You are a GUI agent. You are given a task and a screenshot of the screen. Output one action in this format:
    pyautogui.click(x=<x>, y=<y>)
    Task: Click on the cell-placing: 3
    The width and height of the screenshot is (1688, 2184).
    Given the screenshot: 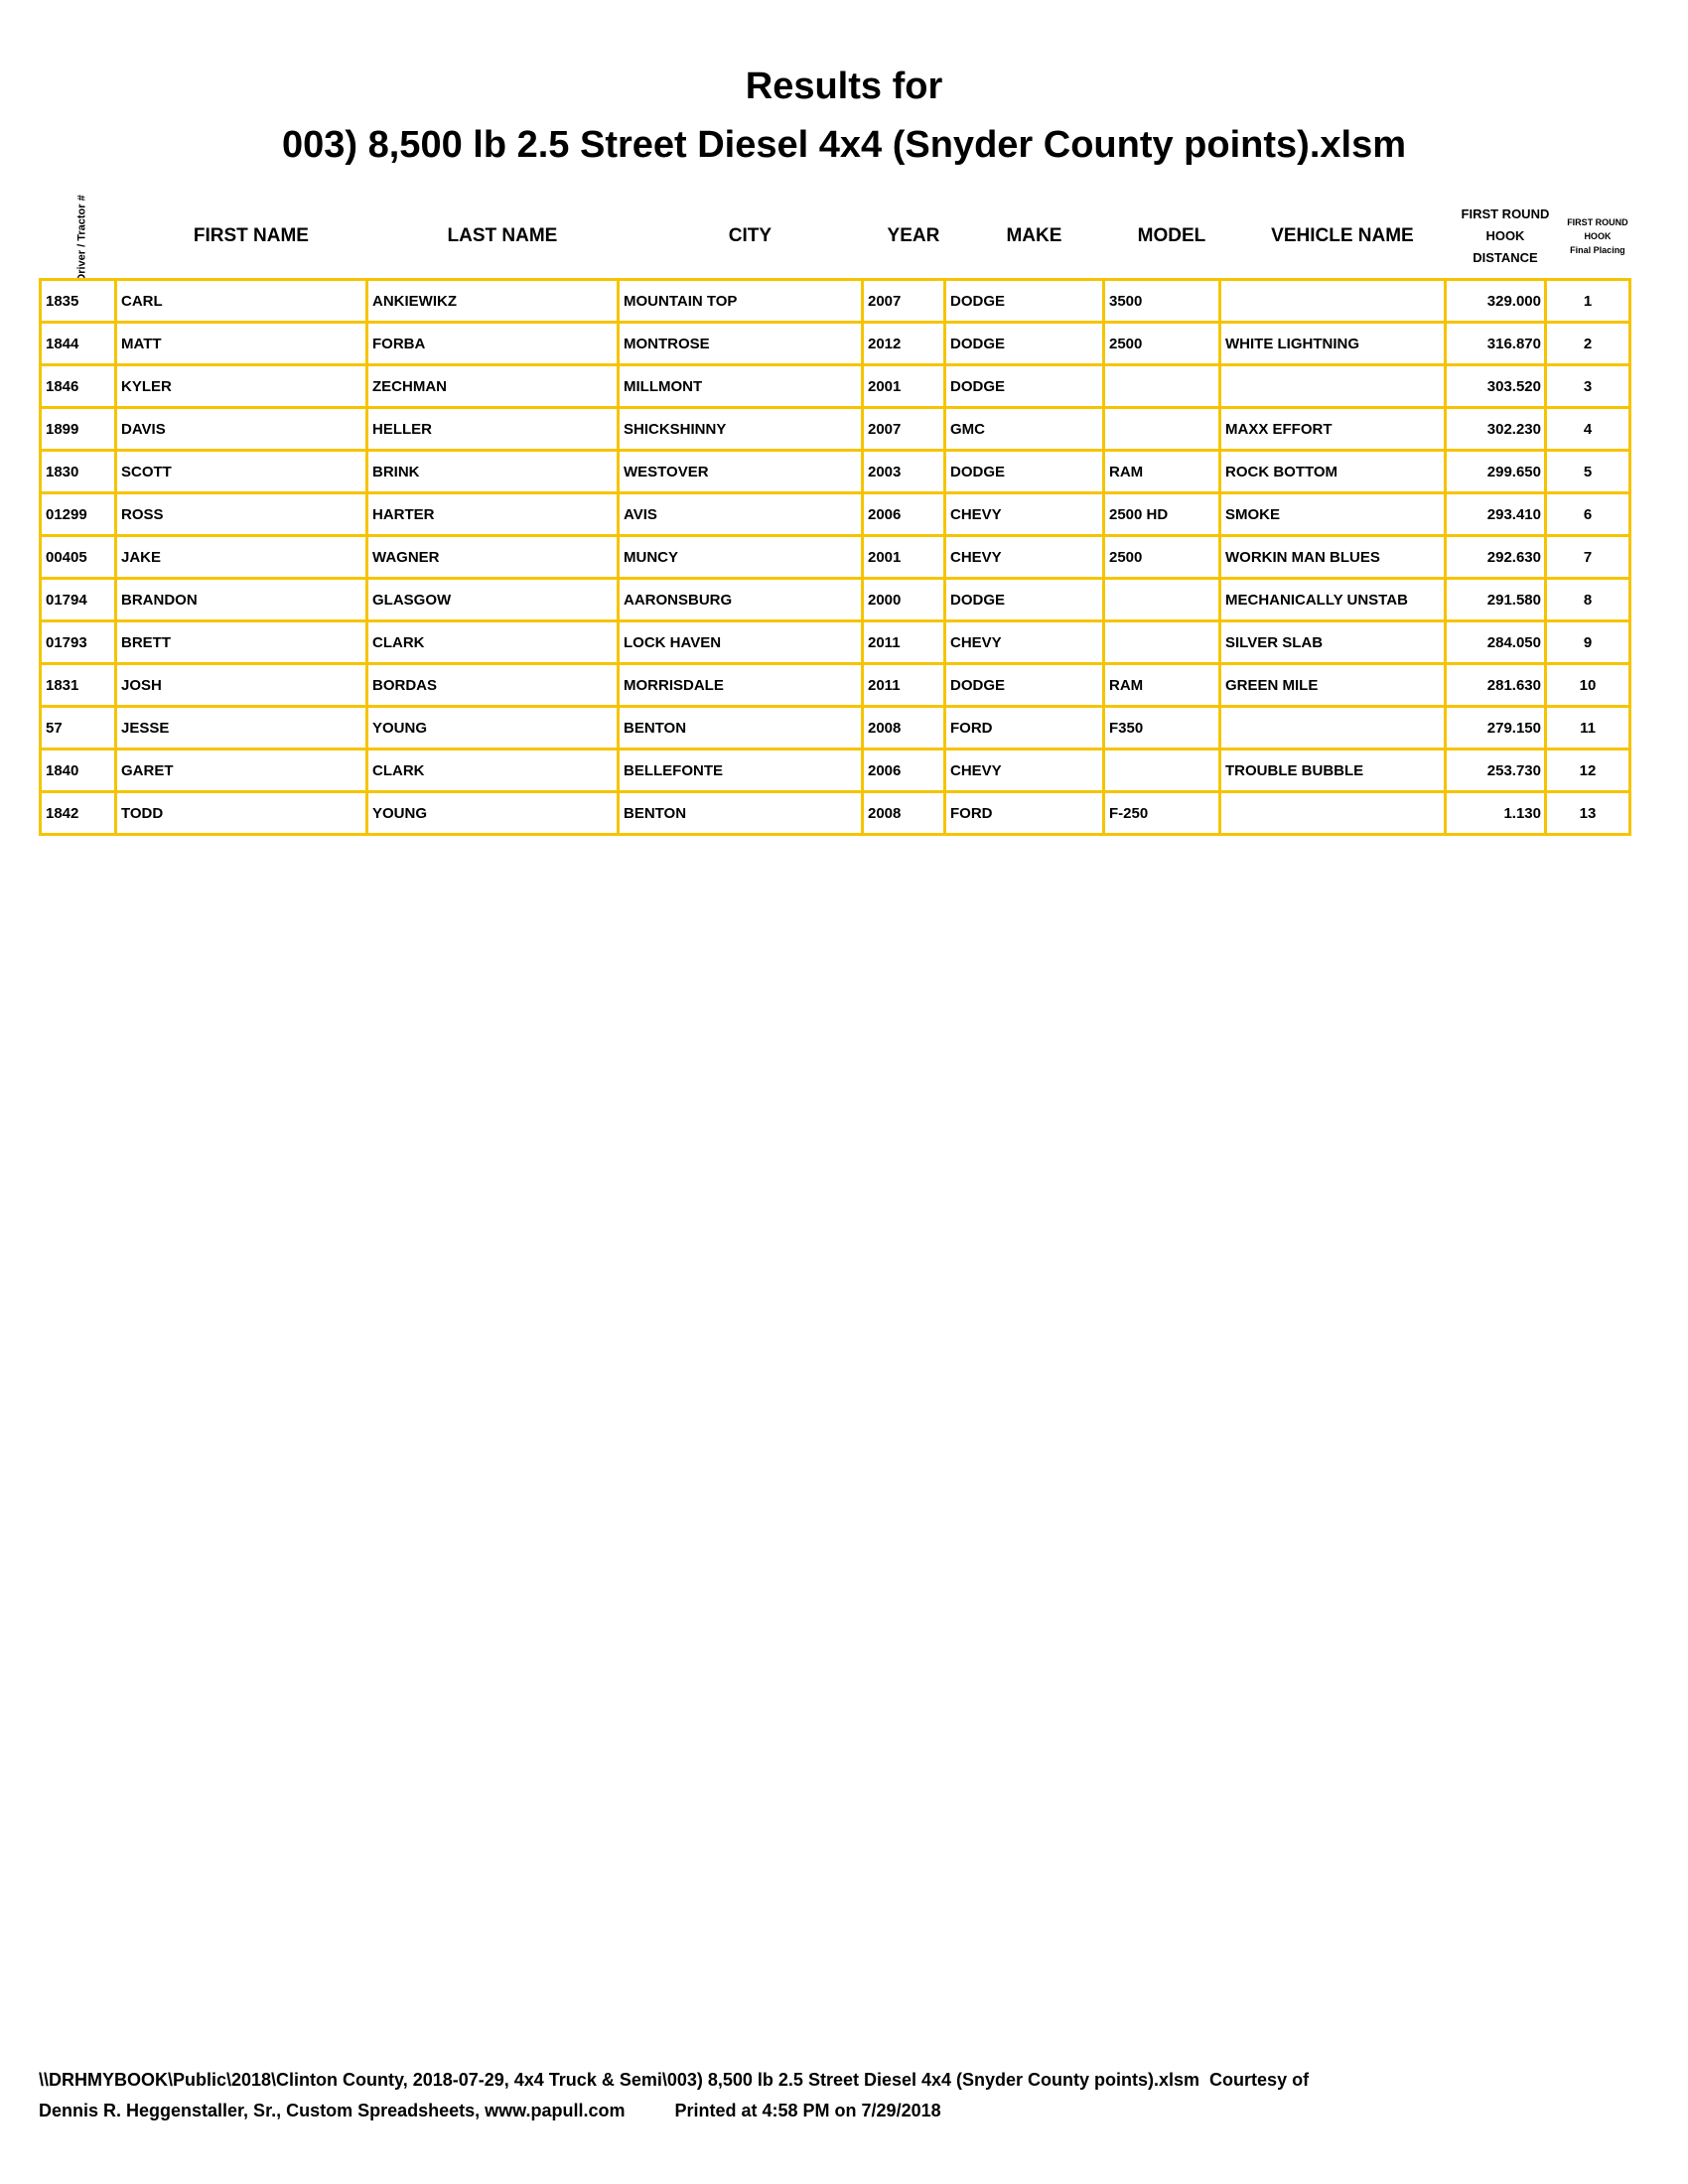 What is the action you would take?
    pyautogui.click(x=1587, y=386)
    